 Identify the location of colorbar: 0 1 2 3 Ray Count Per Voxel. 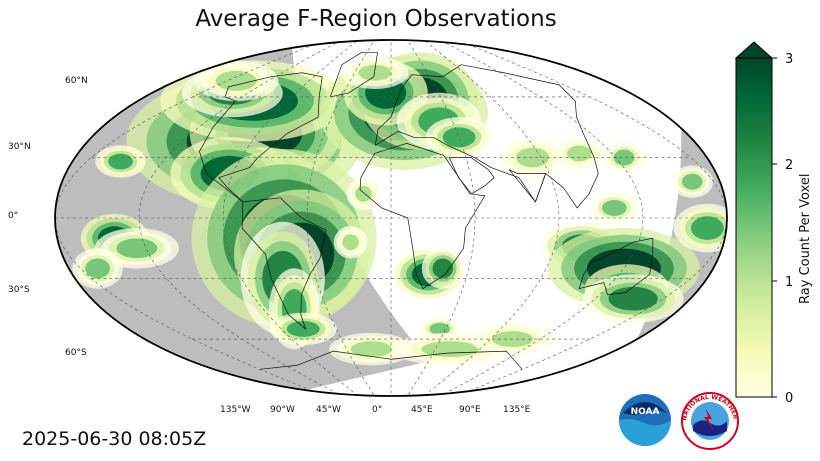
(773, 223).